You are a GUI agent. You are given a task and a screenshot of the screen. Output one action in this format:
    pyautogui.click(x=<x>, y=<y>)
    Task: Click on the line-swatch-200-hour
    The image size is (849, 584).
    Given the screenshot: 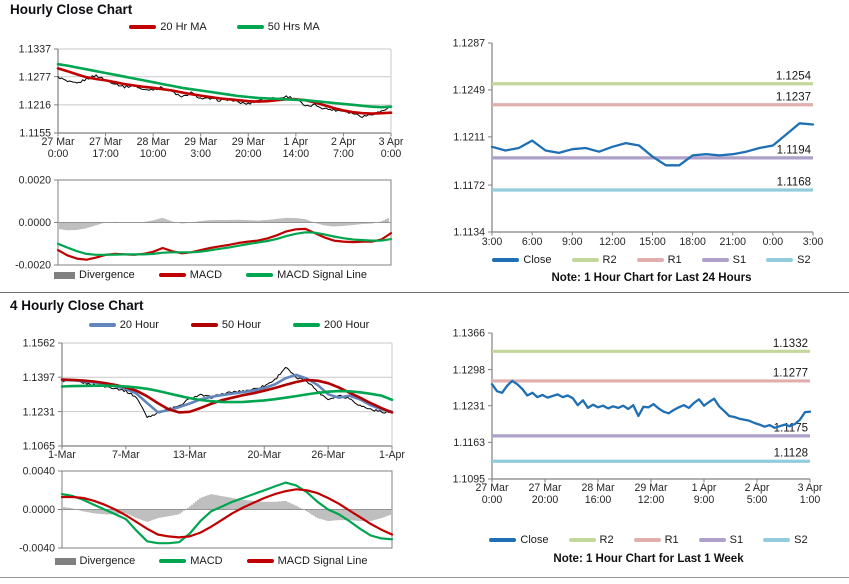 What is the action you would take?
    pyautogui.click(x=306, y=325)
    